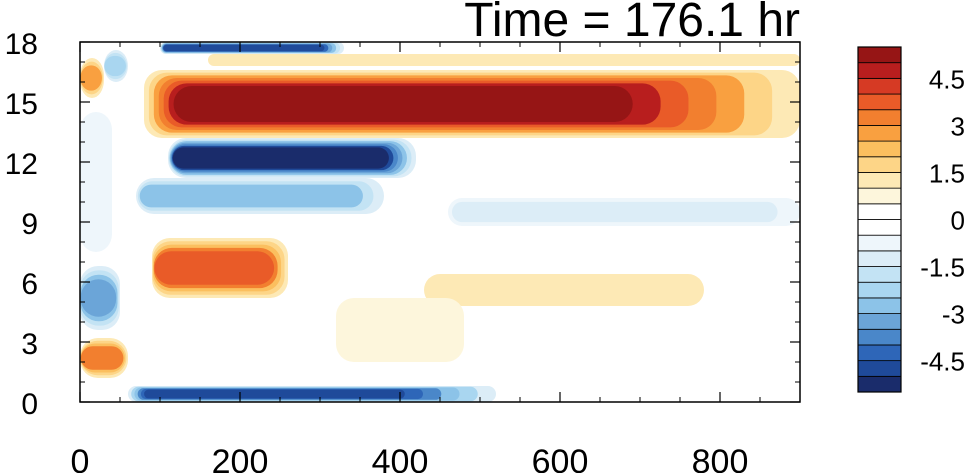 The width and height of the screenshot is (965, 473). I want to click on colorbar-label: -4.5, so click(942, 362).